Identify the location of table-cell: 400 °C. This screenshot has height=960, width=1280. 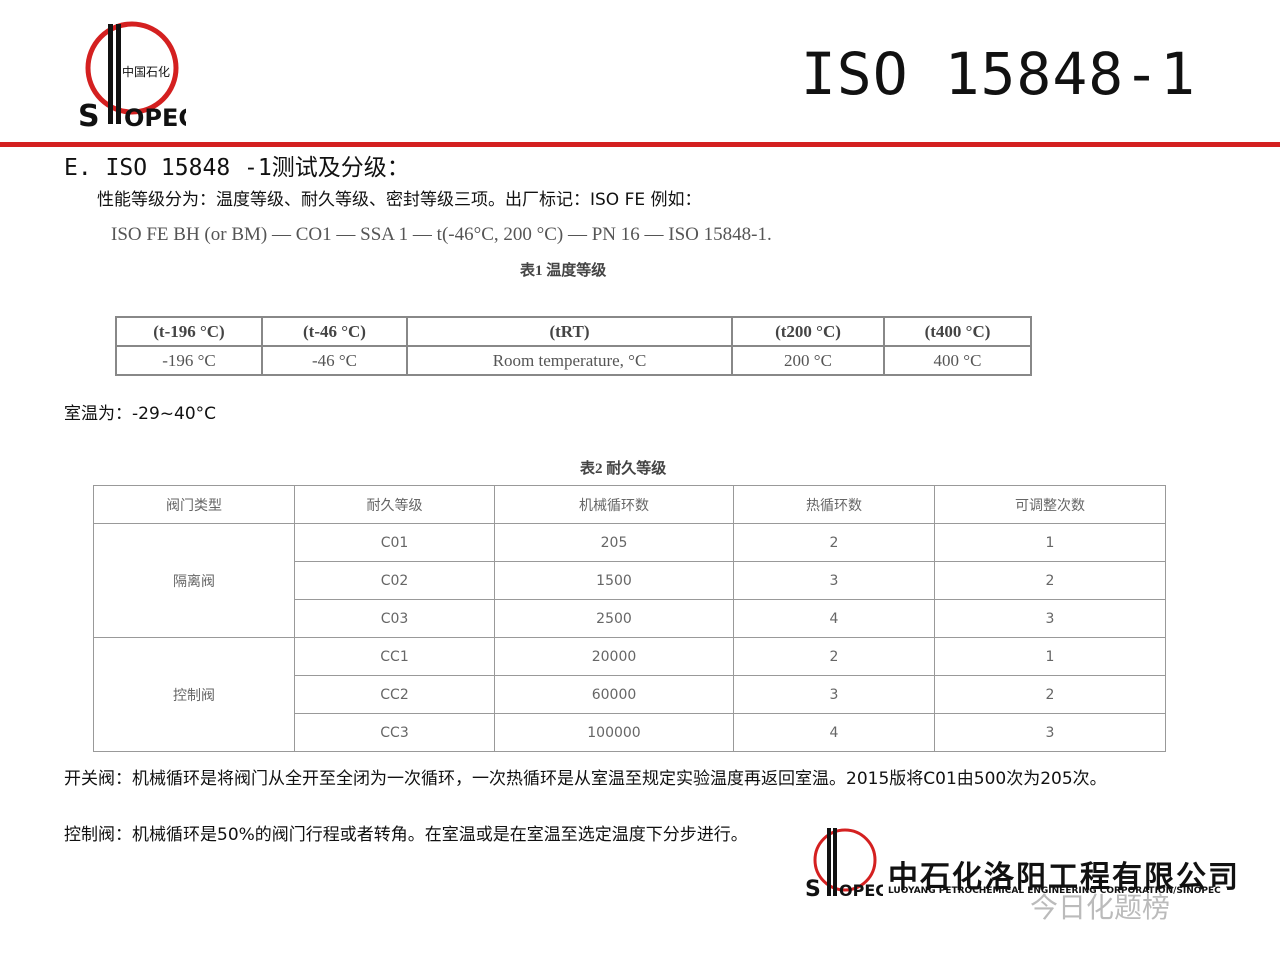
(957, 360).